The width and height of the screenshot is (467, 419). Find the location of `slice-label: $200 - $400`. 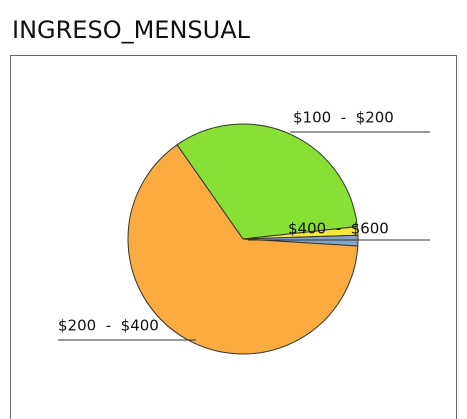

slice-label: $200 - $400 is located at coordinates (108, 326).